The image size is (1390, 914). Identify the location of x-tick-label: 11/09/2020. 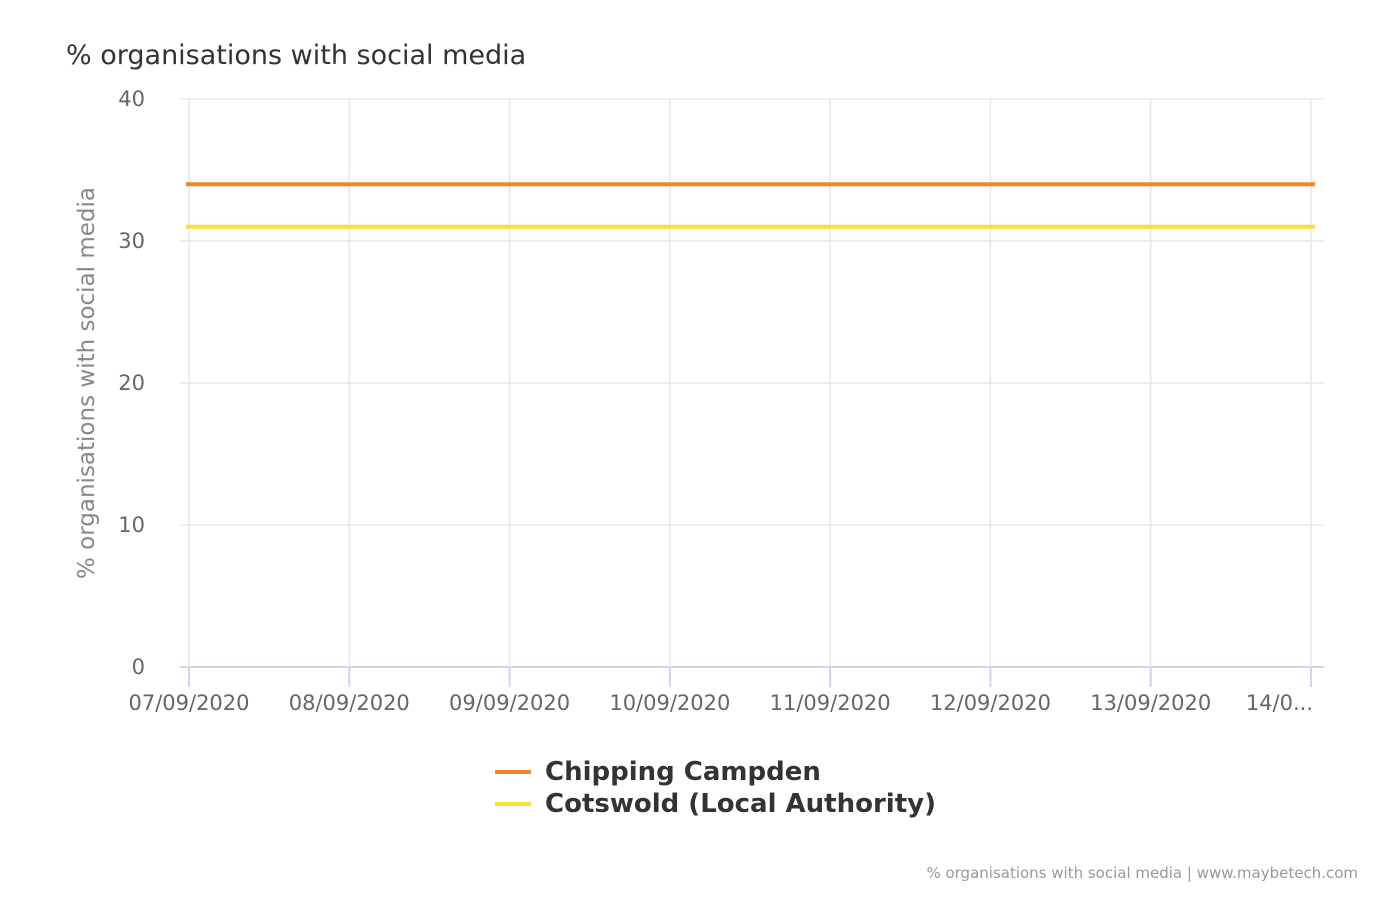
(830, 703).